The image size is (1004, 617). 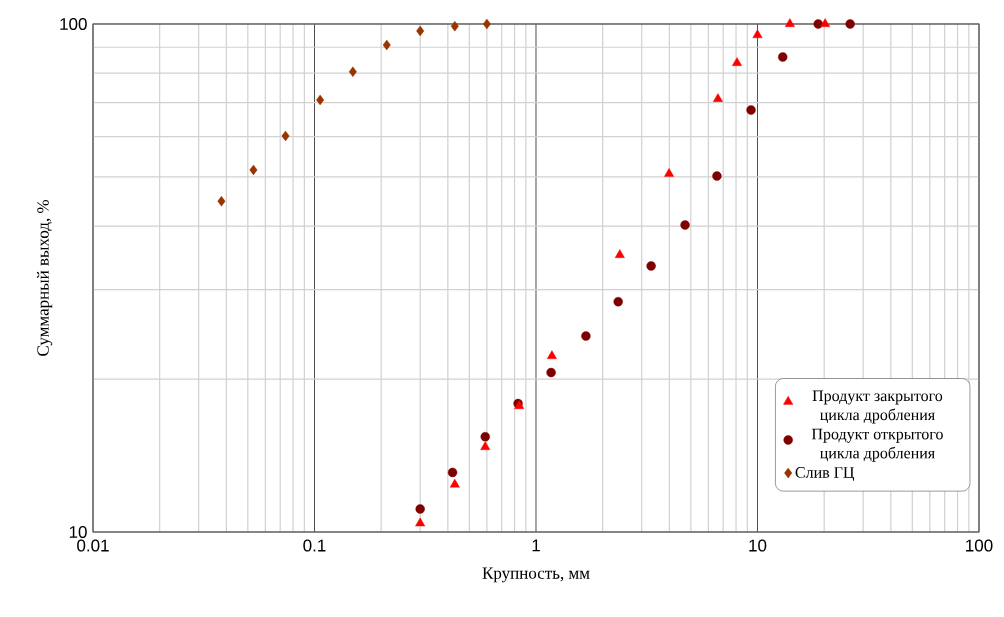 What do you see at coordinates (825, 474) in the screenshot?
I see `legend-label: Слив ГЦ` at bounding box center [825, 474].